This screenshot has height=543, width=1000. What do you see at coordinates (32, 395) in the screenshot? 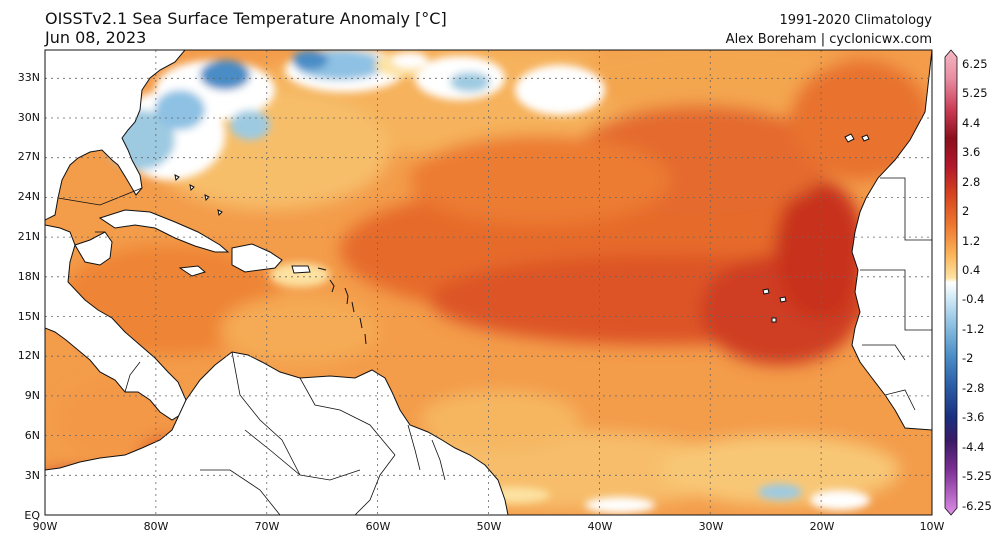
I see `lat-label-9n: 9N` at bounding box center [32, 395].